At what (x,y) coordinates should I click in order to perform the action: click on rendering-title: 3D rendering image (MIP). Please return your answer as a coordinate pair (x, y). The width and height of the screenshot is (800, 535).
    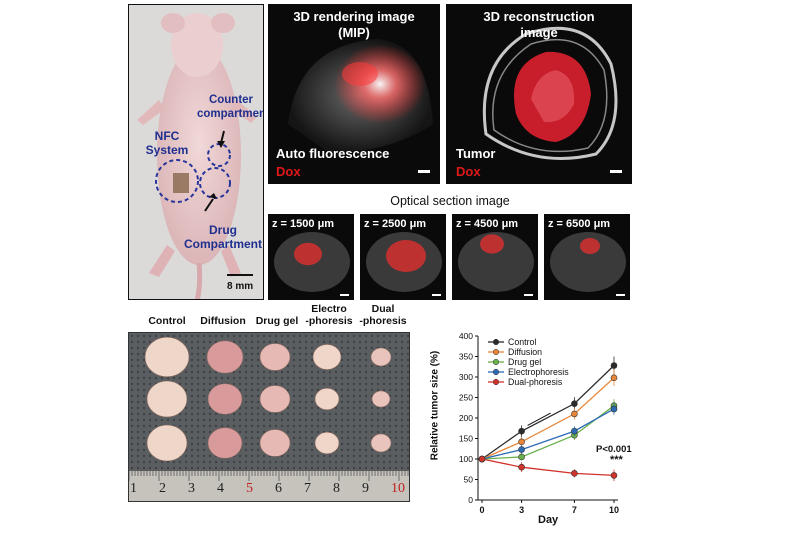
    Looking at the image, I should click on (354, 24).